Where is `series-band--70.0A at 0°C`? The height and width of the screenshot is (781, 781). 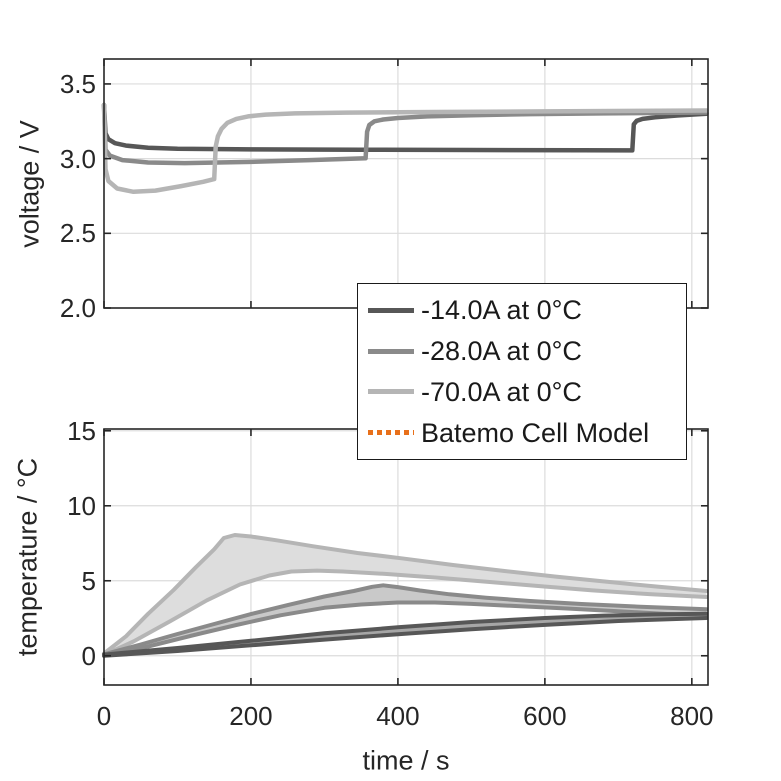
series-band--70.0A at 0°C is located at coordinates (405, 595).